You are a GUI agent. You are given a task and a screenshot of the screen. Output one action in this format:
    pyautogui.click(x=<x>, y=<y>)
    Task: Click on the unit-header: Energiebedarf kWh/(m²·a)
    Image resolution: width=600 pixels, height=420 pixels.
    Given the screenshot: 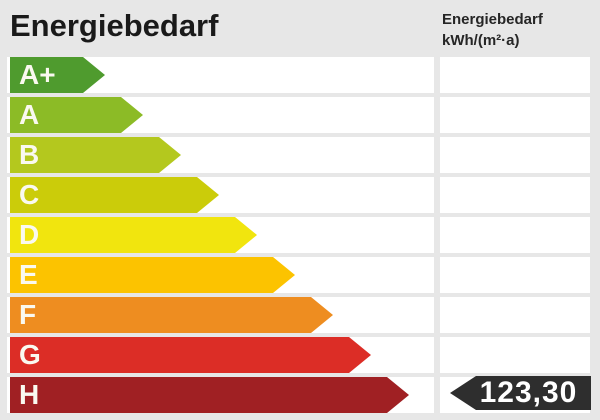 What is the action you would take?
    pyautogui.click(x=492, y=30)
    